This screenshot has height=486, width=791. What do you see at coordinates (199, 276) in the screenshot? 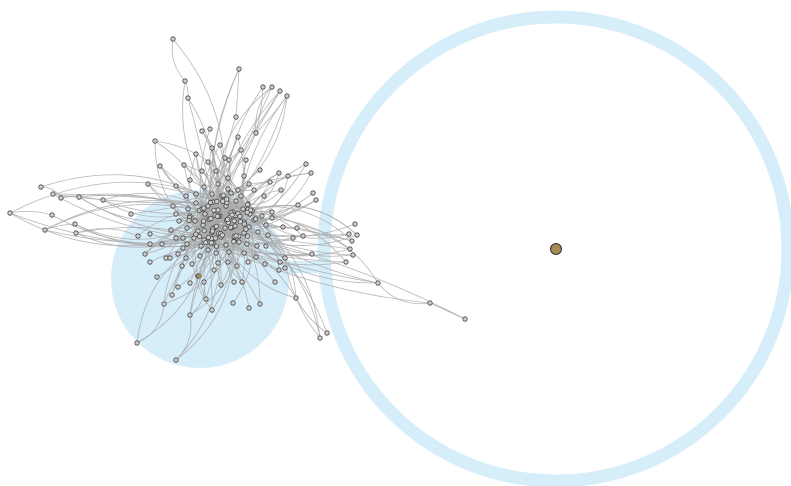
I see `secondary-focus-node` at bounding box center [199, 276].